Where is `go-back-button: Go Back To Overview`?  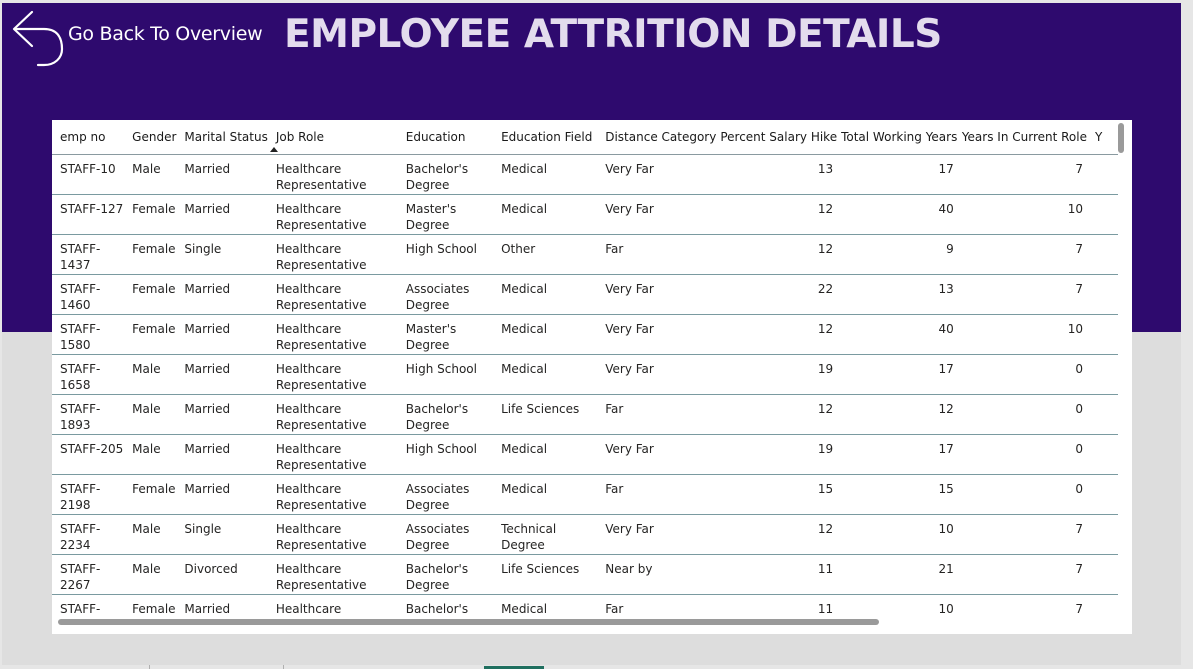
go-back-button: Go Back To Overview is located at coordinates (136, 39).